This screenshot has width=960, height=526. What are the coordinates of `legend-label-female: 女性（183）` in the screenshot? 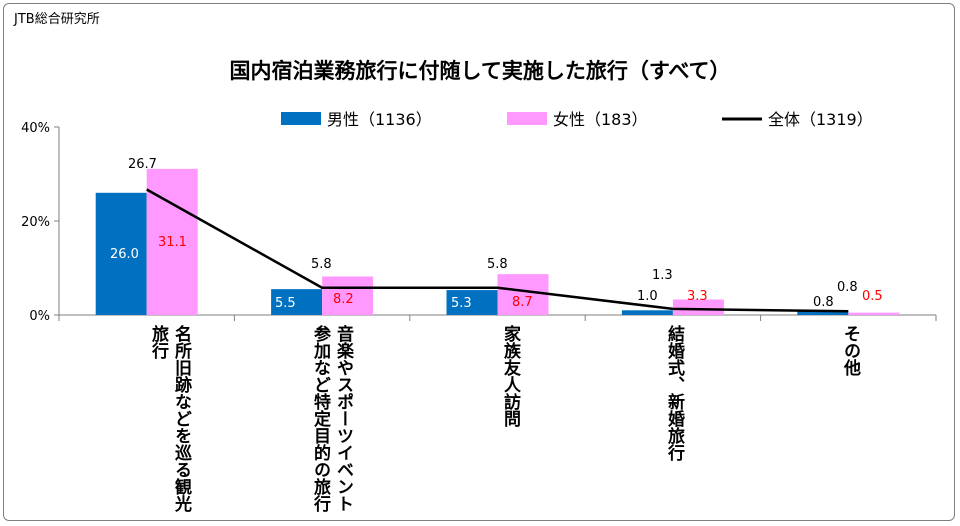 It's located at (600, 119).